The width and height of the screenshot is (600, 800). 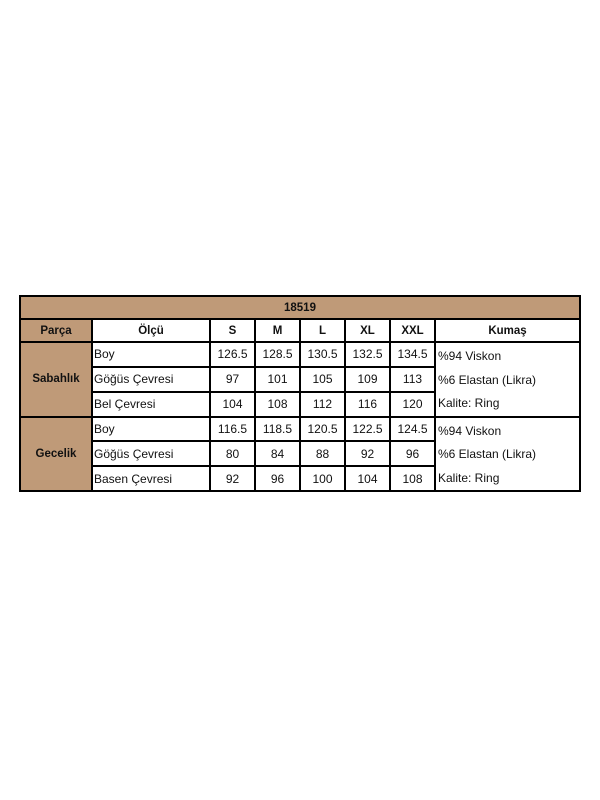 I want to click on size-value: 84, so click(x=277, y=454).